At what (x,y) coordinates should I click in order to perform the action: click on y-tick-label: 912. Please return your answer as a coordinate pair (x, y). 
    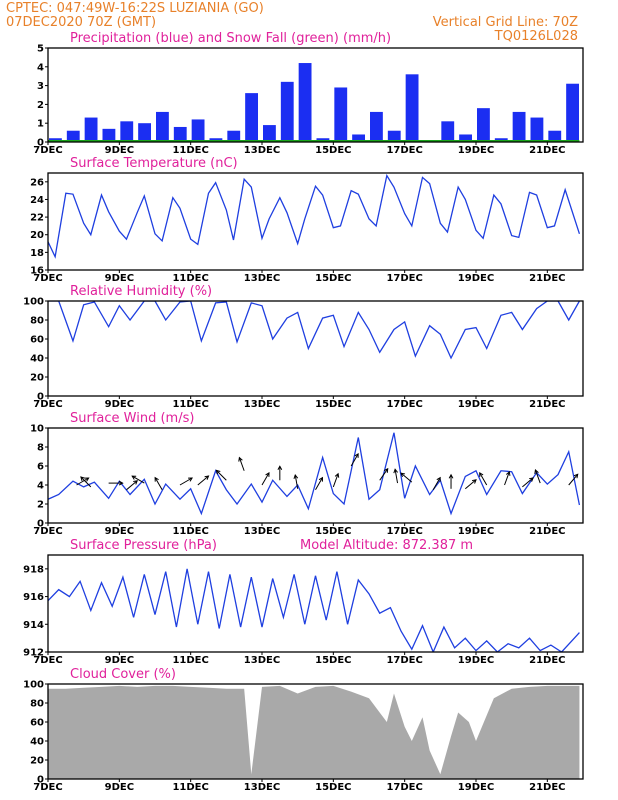
    Looking at the image, I should click on (33, 653).